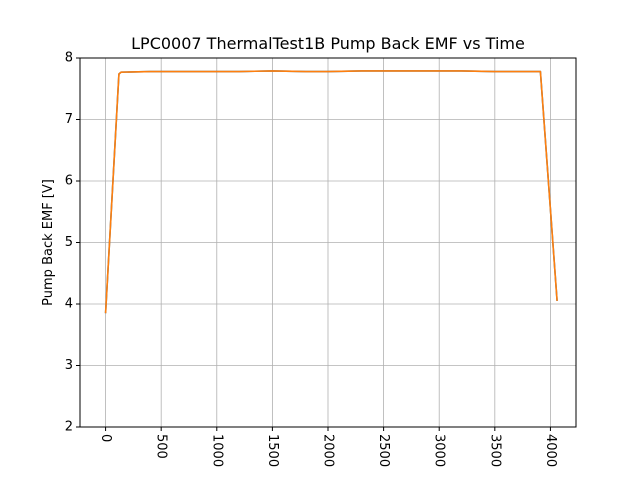 Image resolution: width=640 pixels, height=480 pixels. I want to click on y-axis: 2 3 4 5 6 7 8, so click(72, 243).